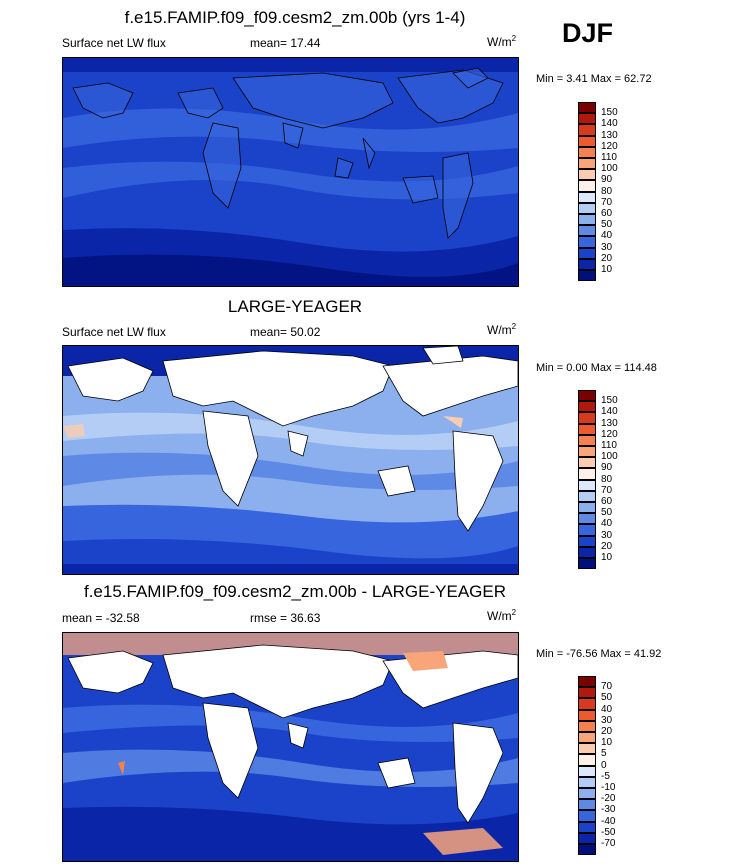  I want to click on season-label: DJF, so click(588, 33).